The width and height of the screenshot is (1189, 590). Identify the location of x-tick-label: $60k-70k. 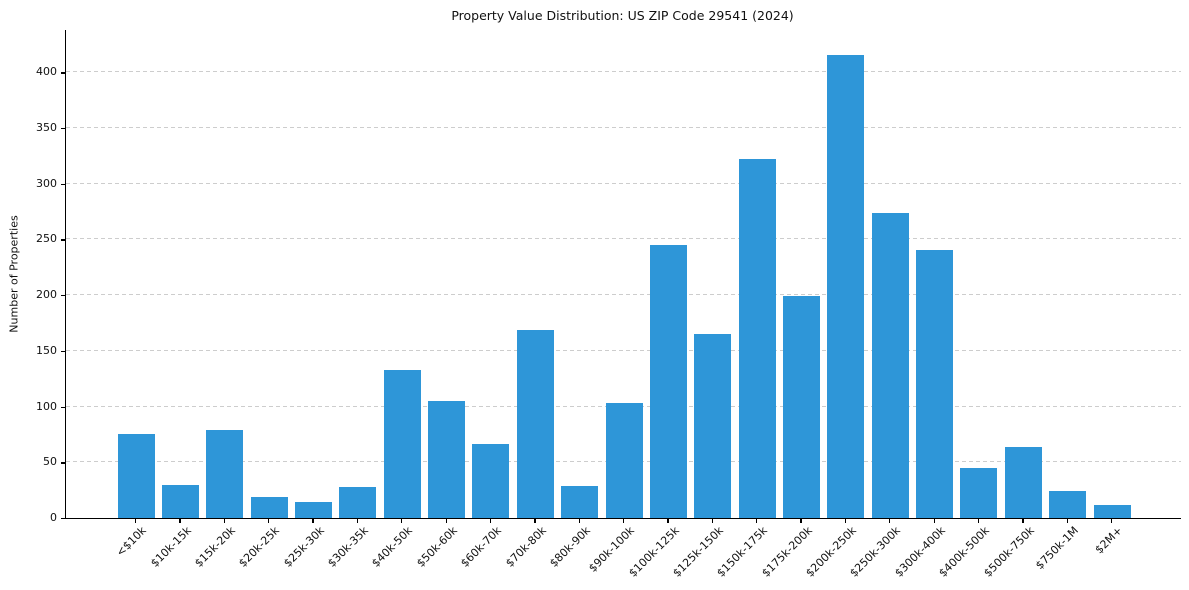
(481, 547).